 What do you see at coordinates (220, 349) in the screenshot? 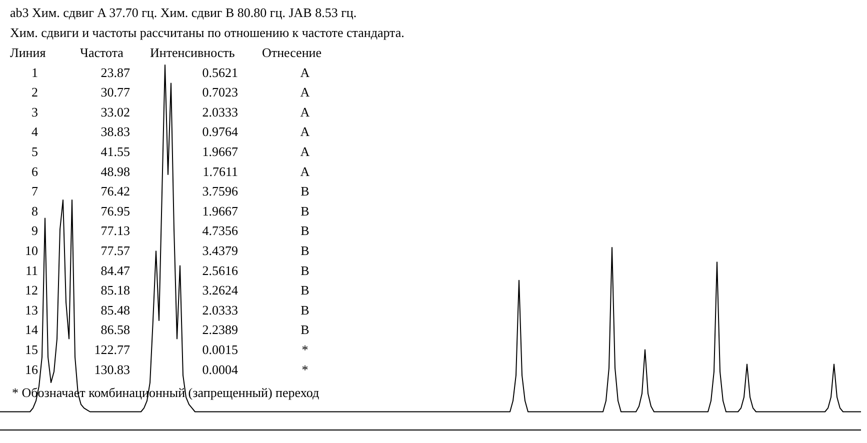
I see `annotation: 0.0015` at bounding box center [220, 349].